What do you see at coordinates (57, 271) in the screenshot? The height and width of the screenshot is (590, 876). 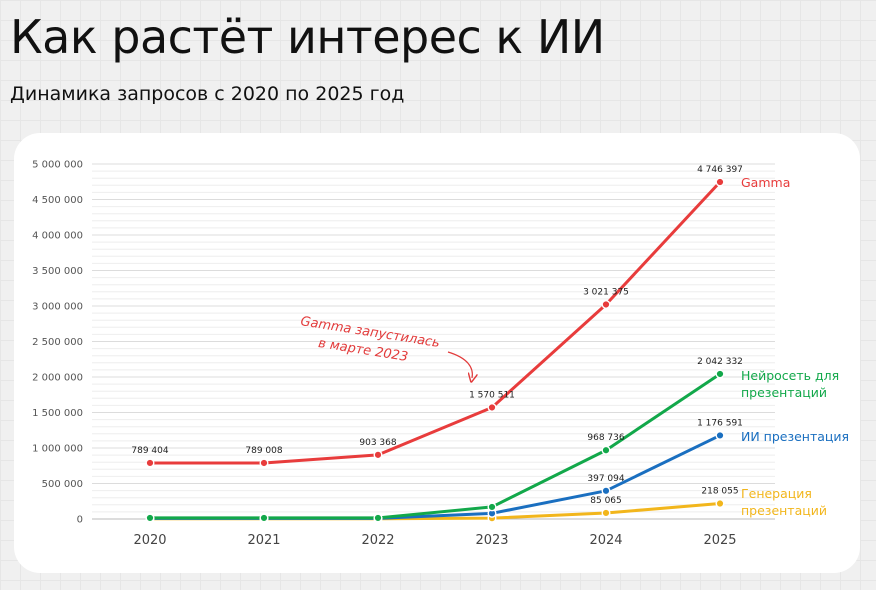 I see `y-tick-label: 3 500 000` at bounding box center [57, 271].